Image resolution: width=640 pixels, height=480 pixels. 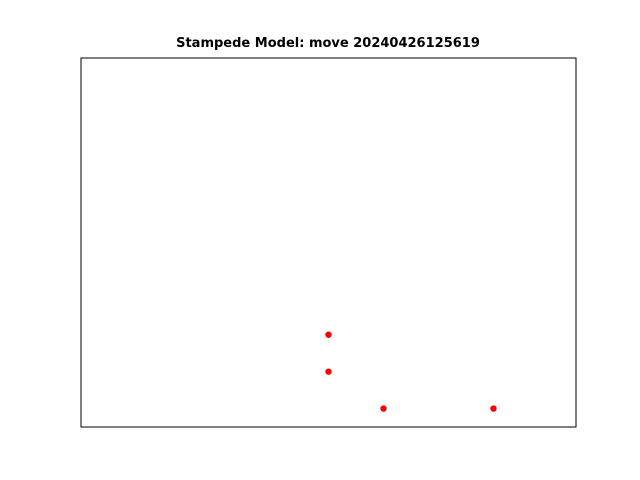 I want to click on chart-title: Stampede Model: move 20240426125619, so click(x=328, y=43).